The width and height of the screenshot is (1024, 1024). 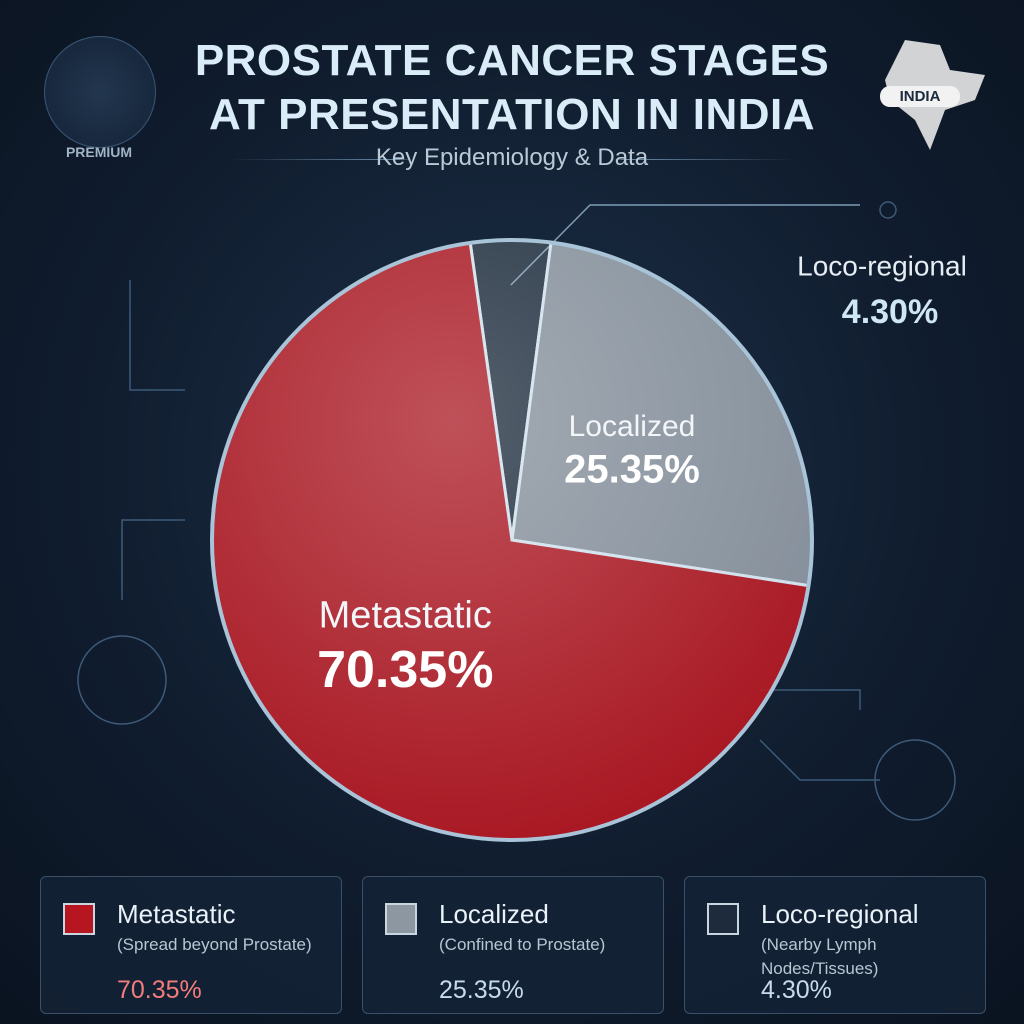 I want to click on badge-text: PREMIUM, so click(x=99, y=152).